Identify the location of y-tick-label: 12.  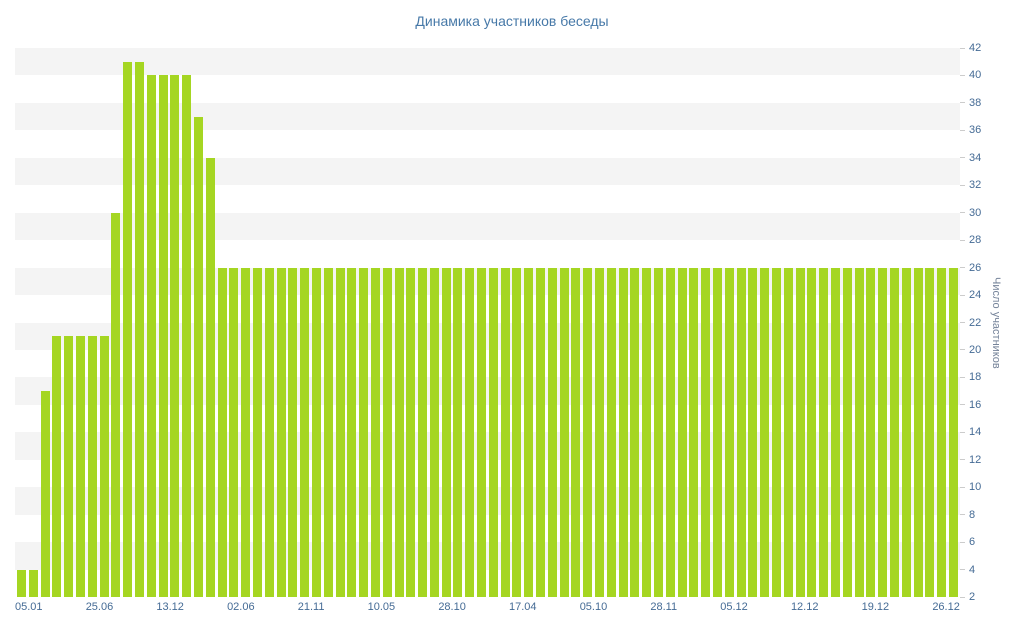
(975, 459).